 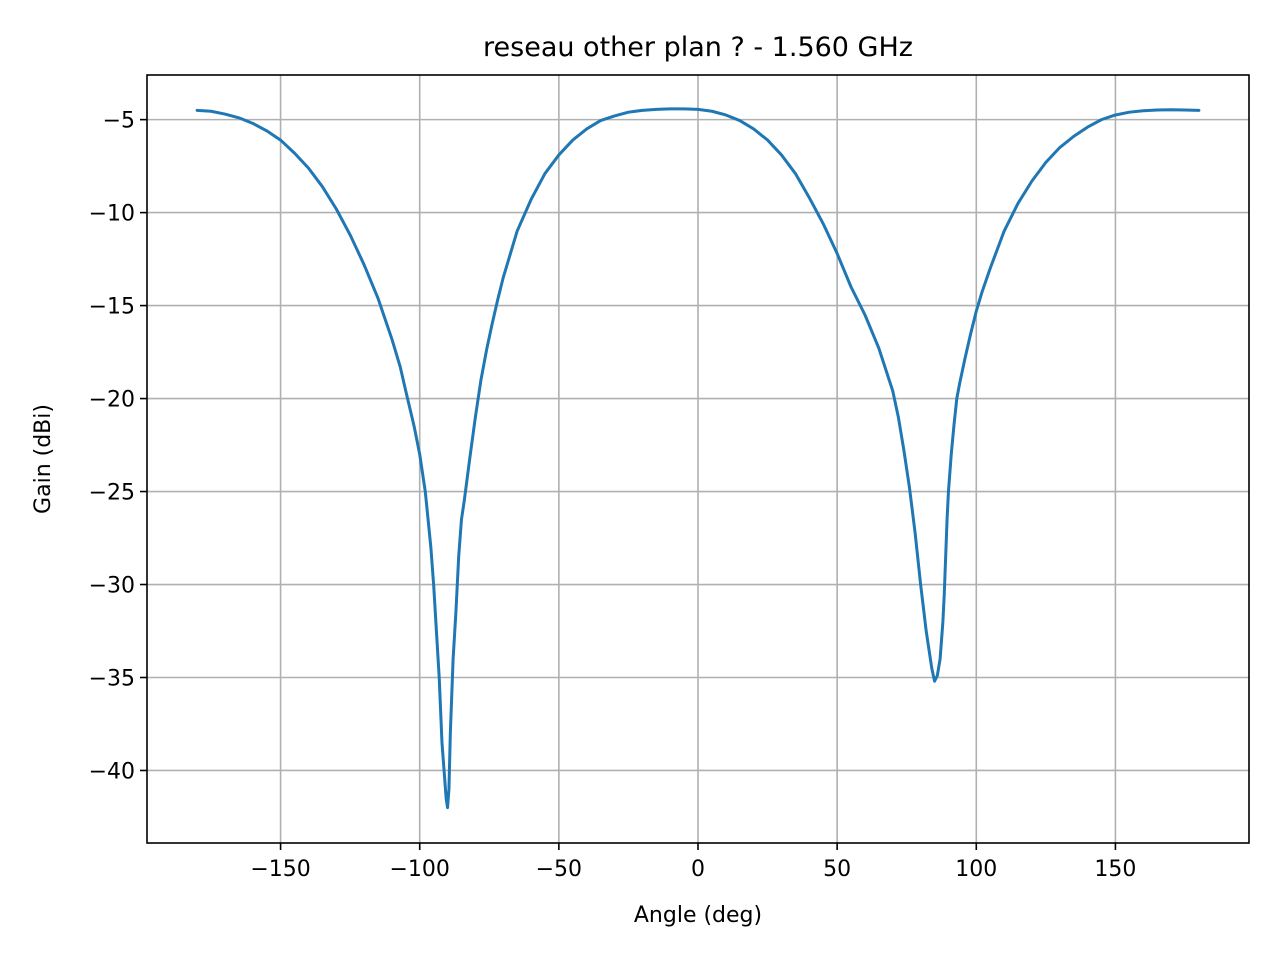 I want to click on x-tick-label: −50, so click(x=559, y=869).